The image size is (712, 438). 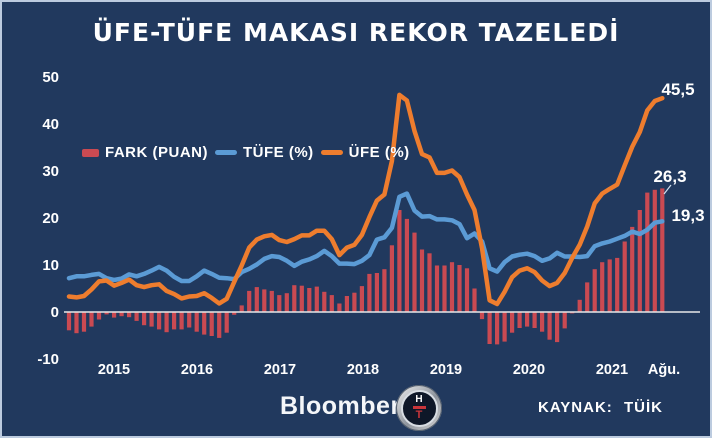 I want to click on y-tick-label: 0, so click(x=55, y=312).